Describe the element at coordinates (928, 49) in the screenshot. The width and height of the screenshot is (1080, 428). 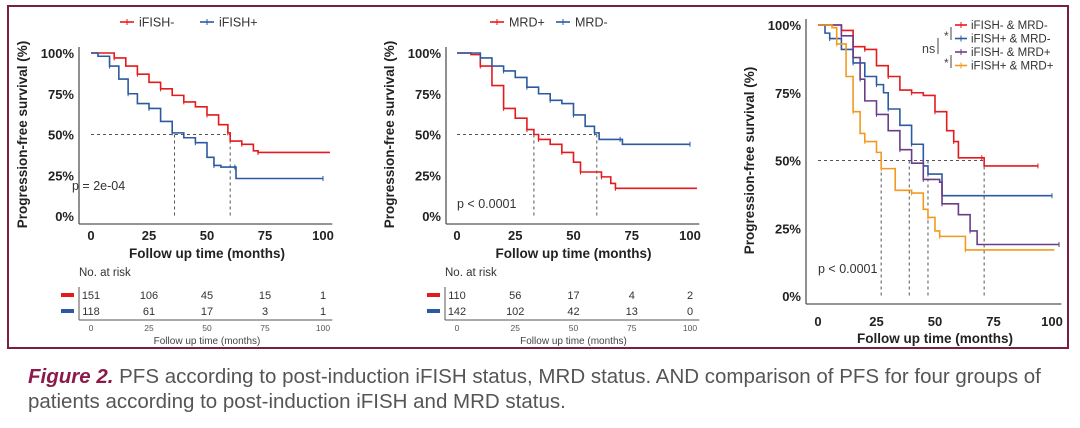
I see `significance-mark: ns` at that location.